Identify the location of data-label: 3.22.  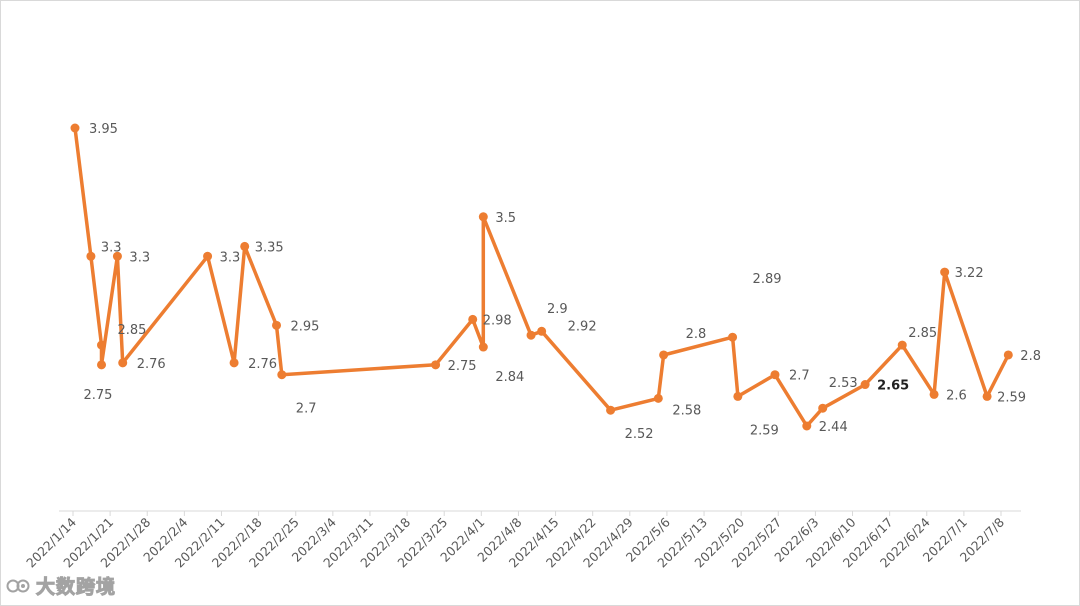
(969, 273).